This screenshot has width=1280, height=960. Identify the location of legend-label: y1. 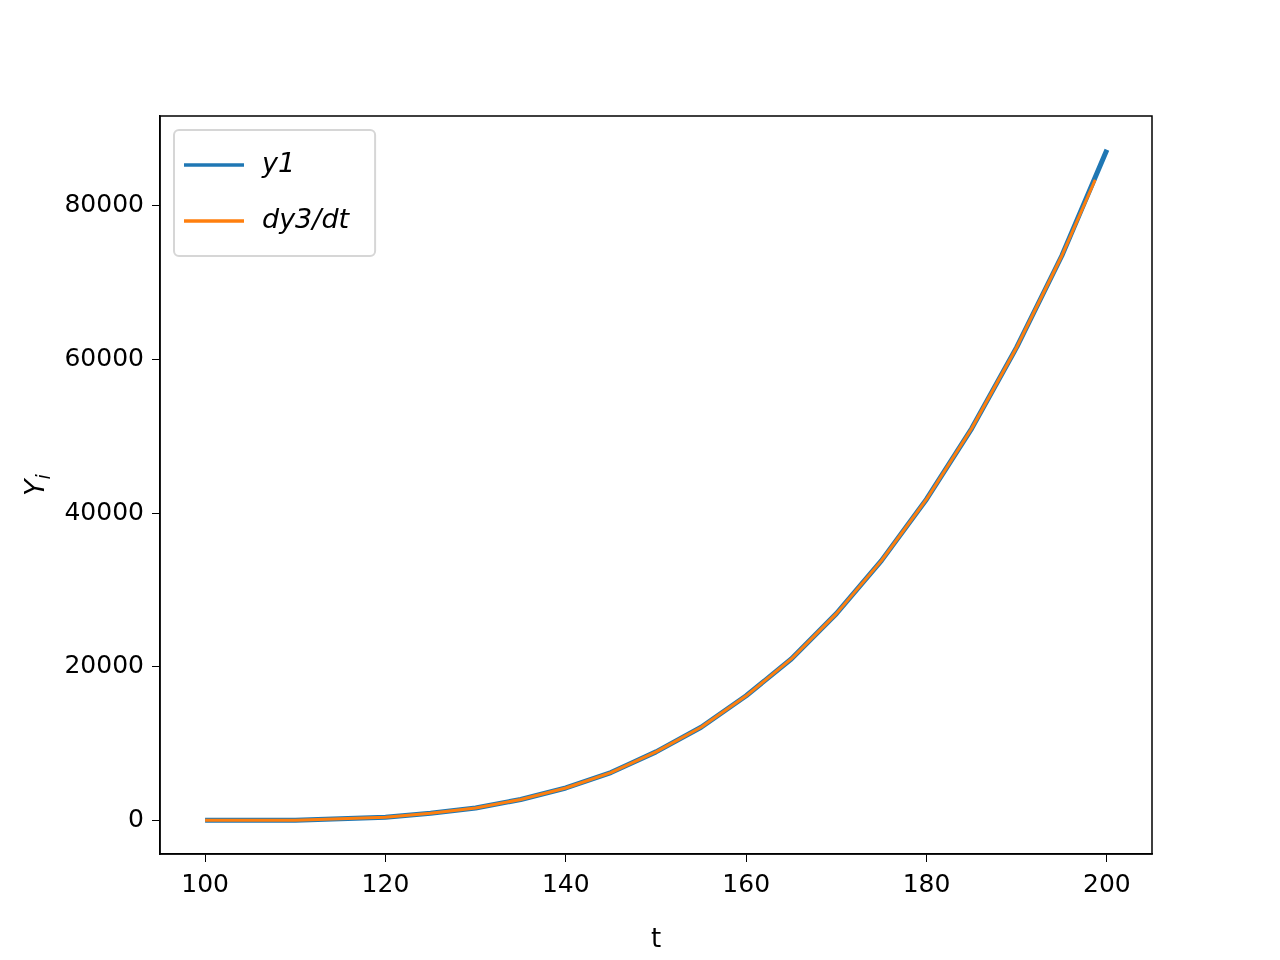
(278, 163).